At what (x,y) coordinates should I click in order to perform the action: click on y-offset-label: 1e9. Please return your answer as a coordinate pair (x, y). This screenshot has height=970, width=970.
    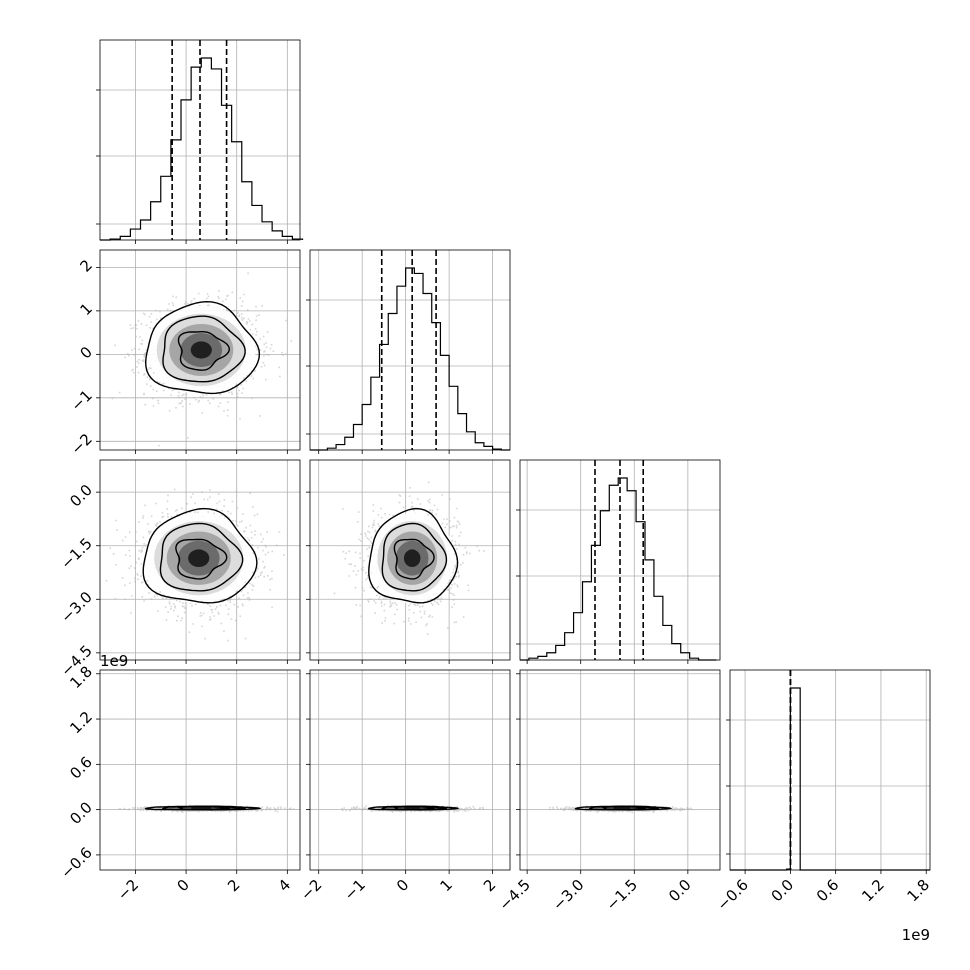
    Looking at the image, I should click on (114, 661).